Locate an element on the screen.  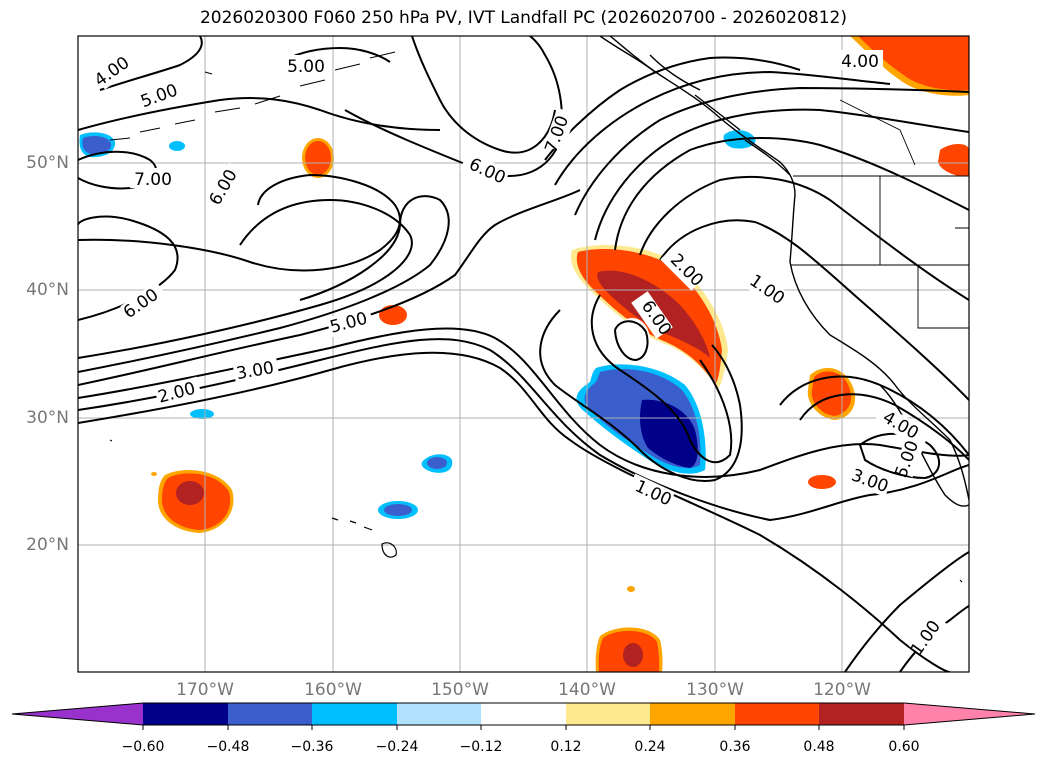
lon-label: 160°W is located at coordinates (333, 690).